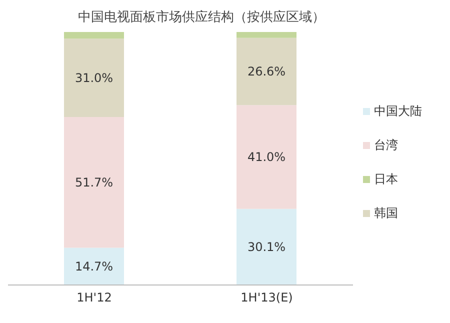  I want to click on data-label: 30.1%, so click(266, 247).